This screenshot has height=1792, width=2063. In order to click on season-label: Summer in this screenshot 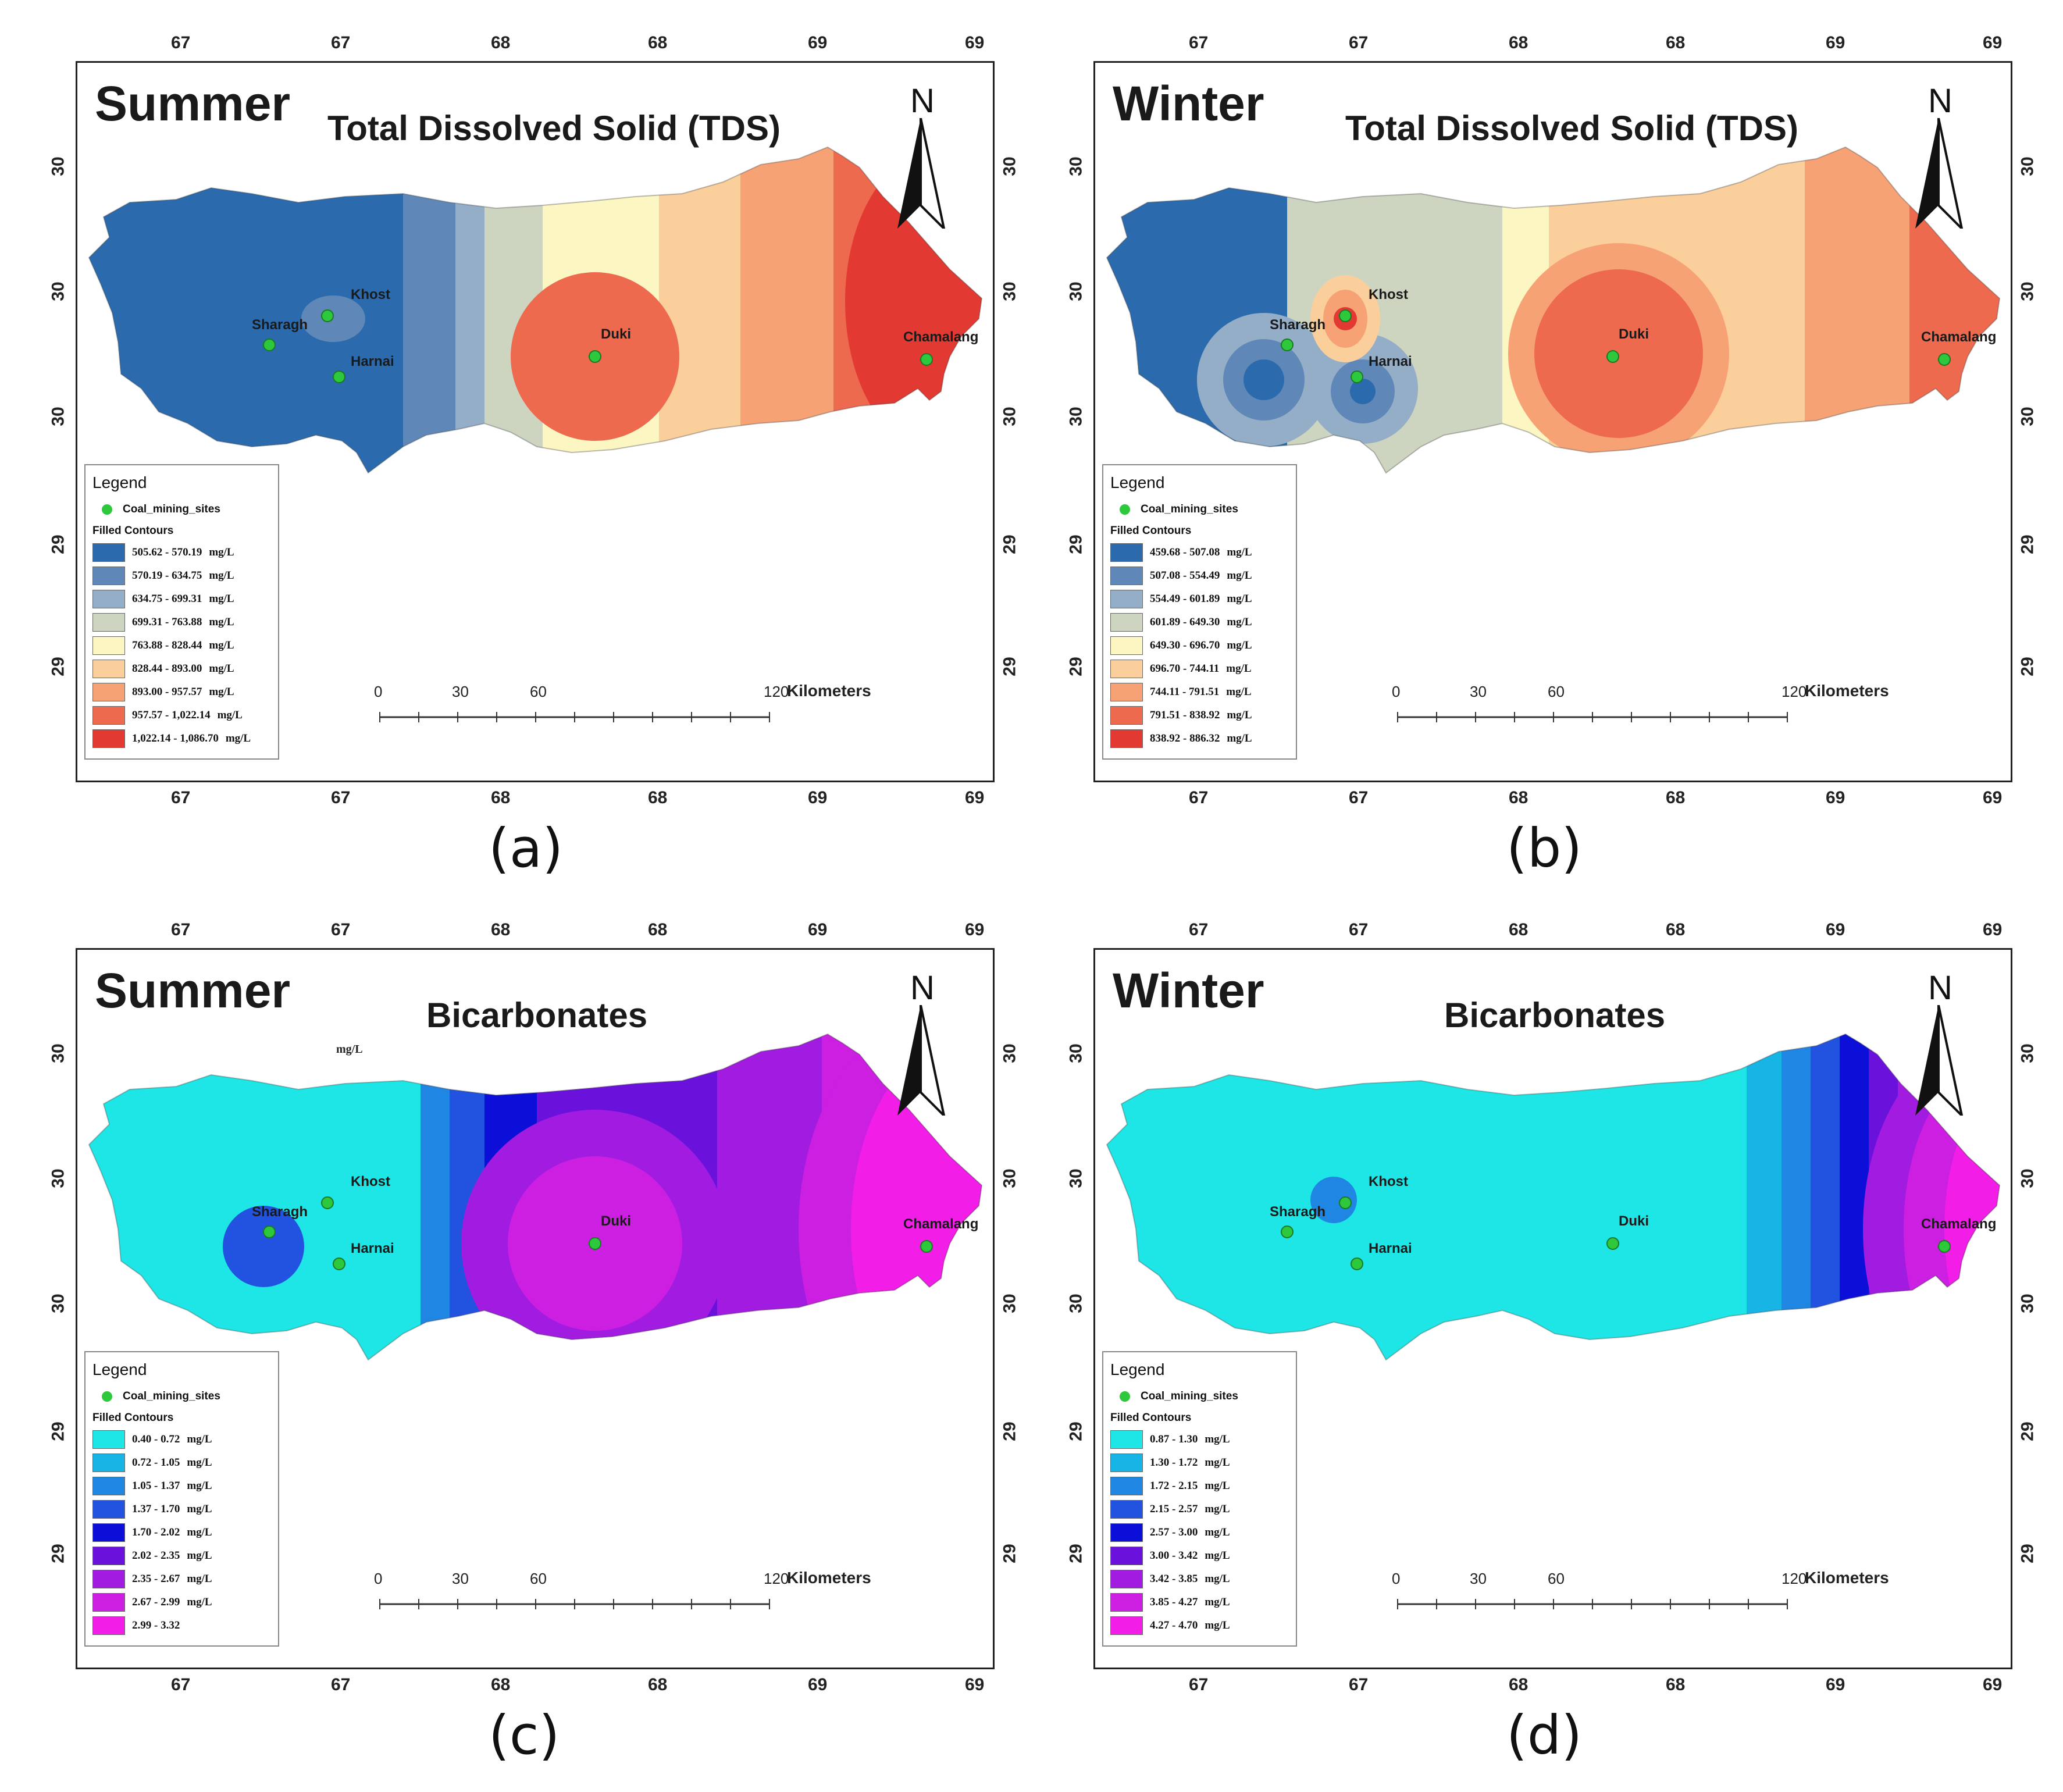, I will do `click(193, 990)`.